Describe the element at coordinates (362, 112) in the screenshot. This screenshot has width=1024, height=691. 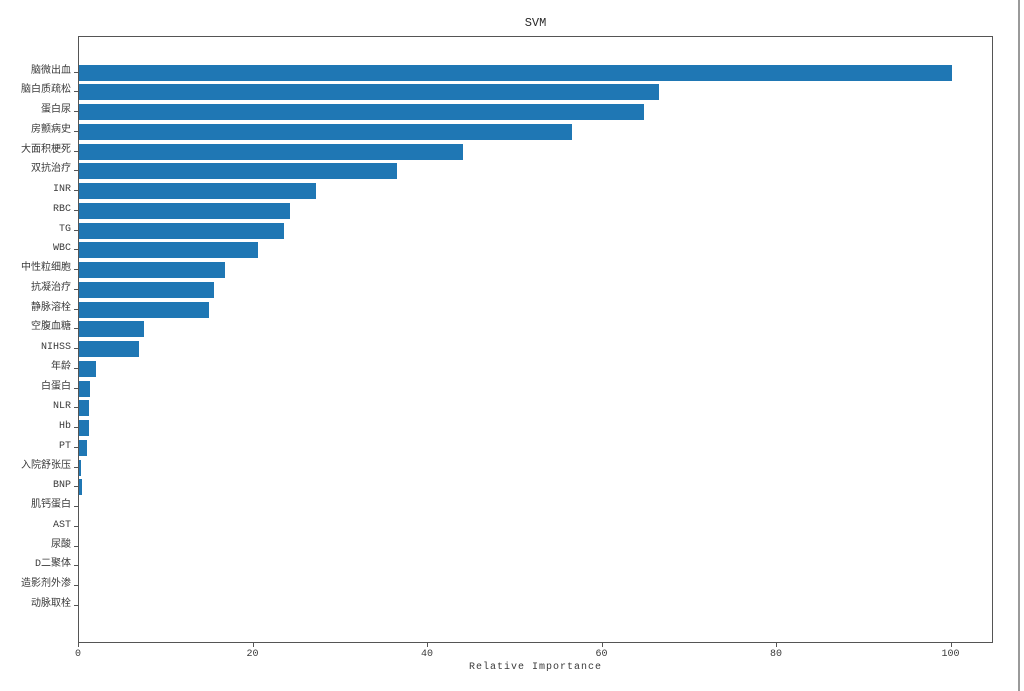
I see `bar-蛋白尿` at that location.